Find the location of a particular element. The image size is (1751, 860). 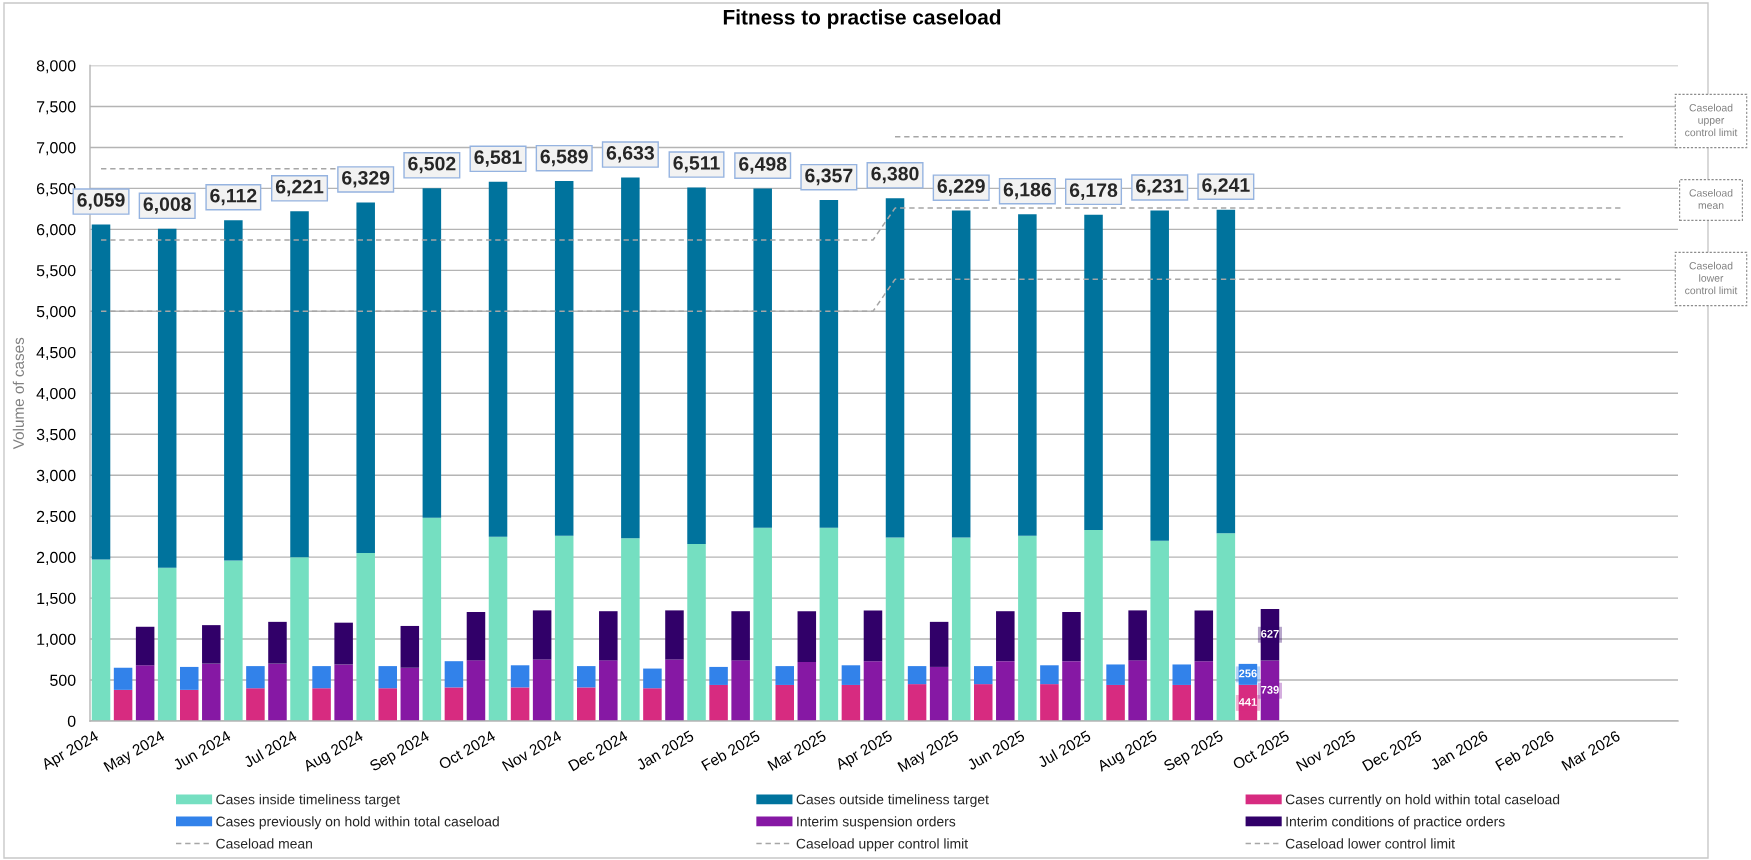

total-label: 6,633 is located at coordinates (630, 154).